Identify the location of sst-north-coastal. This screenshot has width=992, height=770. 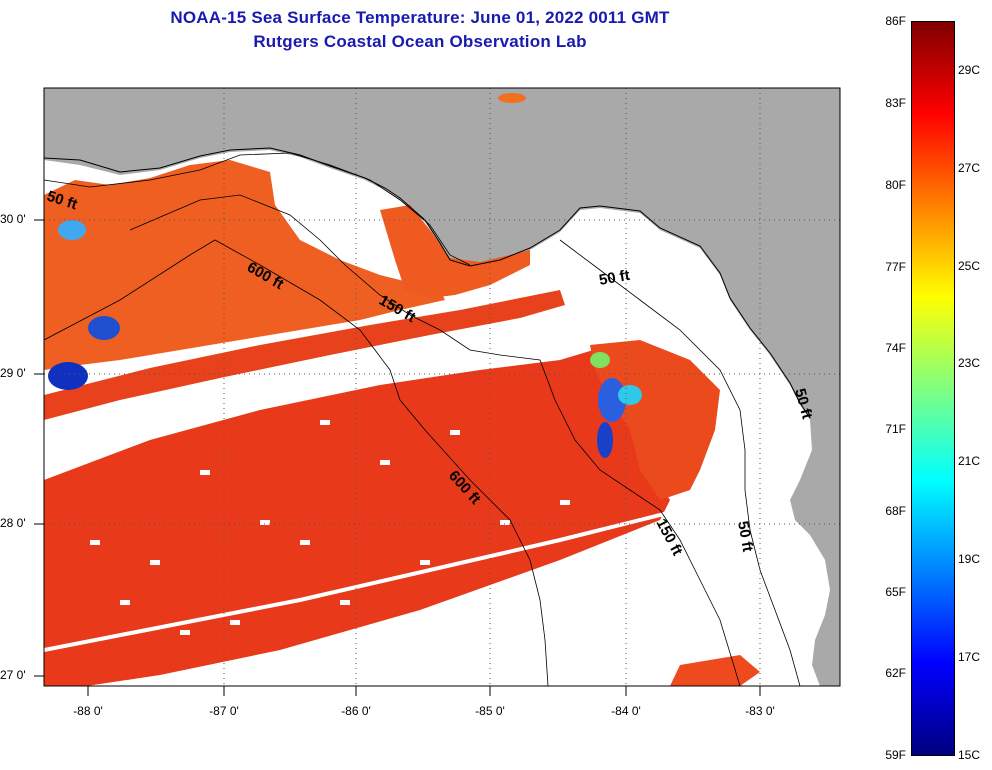
(244, 265).